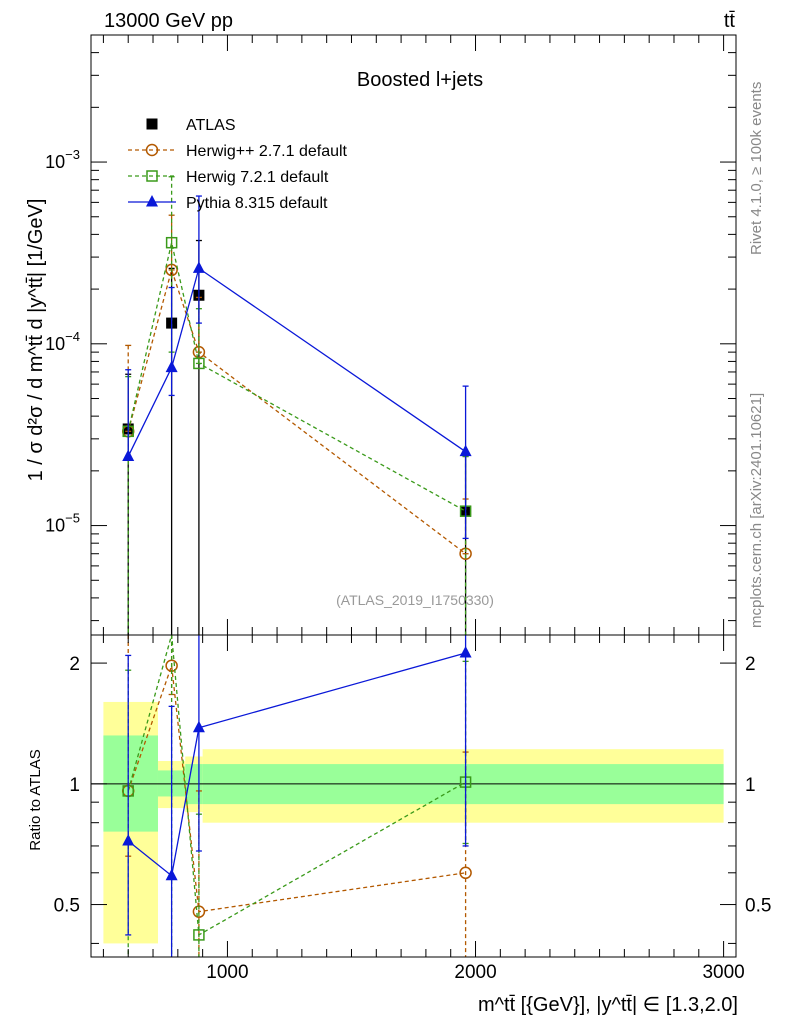 The image size is (786, 1024). Describe the element at coordinates (415, 600) in the screenshot. I see `watermark: (ATLAS_2019_I1750330)` at that location.